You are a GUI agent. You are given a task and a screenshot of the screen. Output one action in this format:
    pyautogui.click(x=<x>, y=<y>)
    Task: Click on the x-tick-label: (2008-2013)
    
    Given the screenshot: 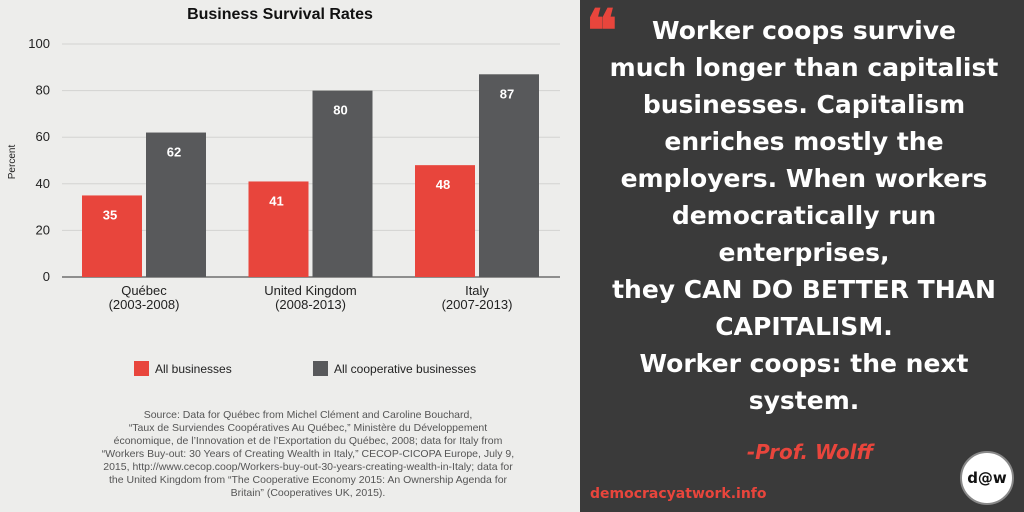 What is the action you would take?
    pyautogui.click(x=310, y=304)
    